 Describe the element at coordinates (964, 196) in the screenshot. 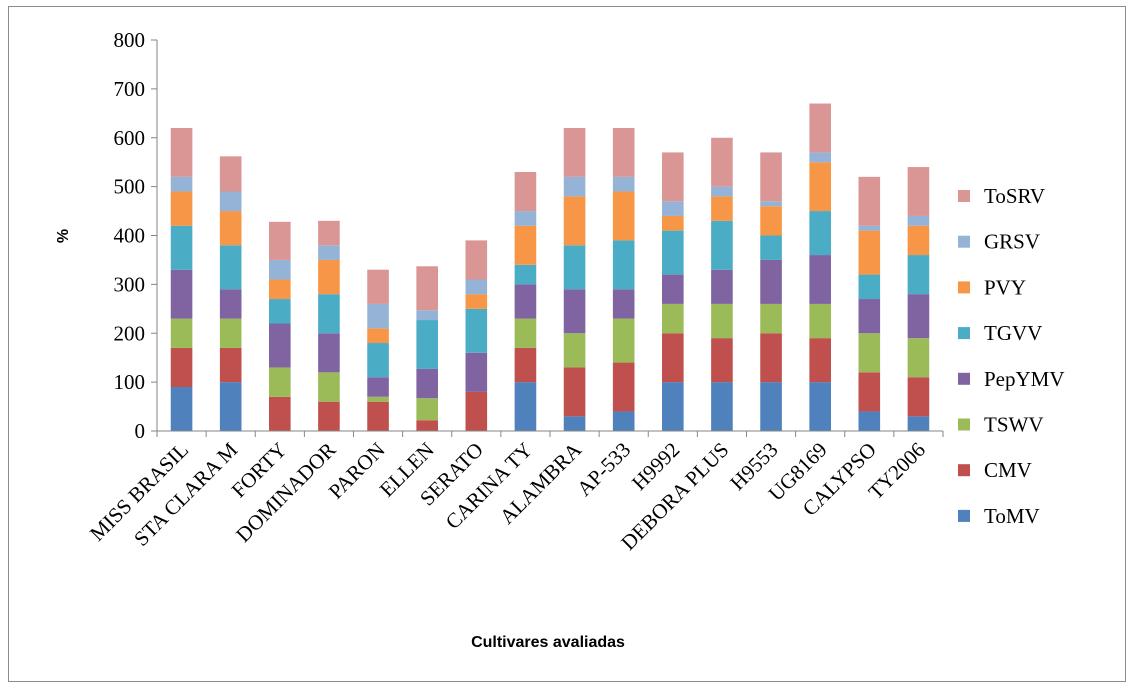

I see `legend-swatch-tosrv` at that location.